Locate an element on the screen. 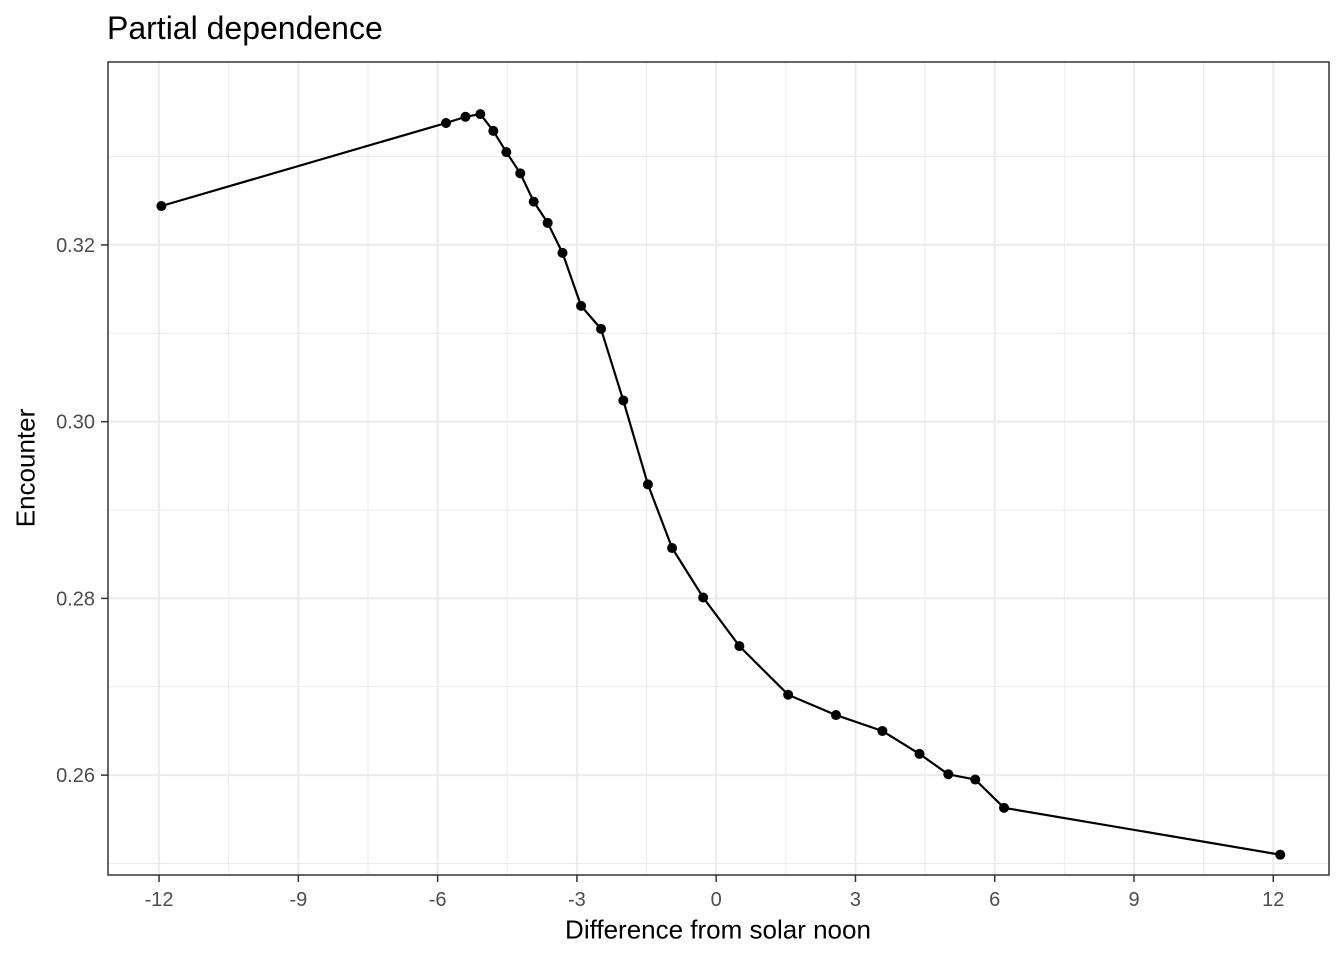 The height and width of the screenshot is (960, 1344). x-tick-label: 9 is located at coordinates (1133, 900).